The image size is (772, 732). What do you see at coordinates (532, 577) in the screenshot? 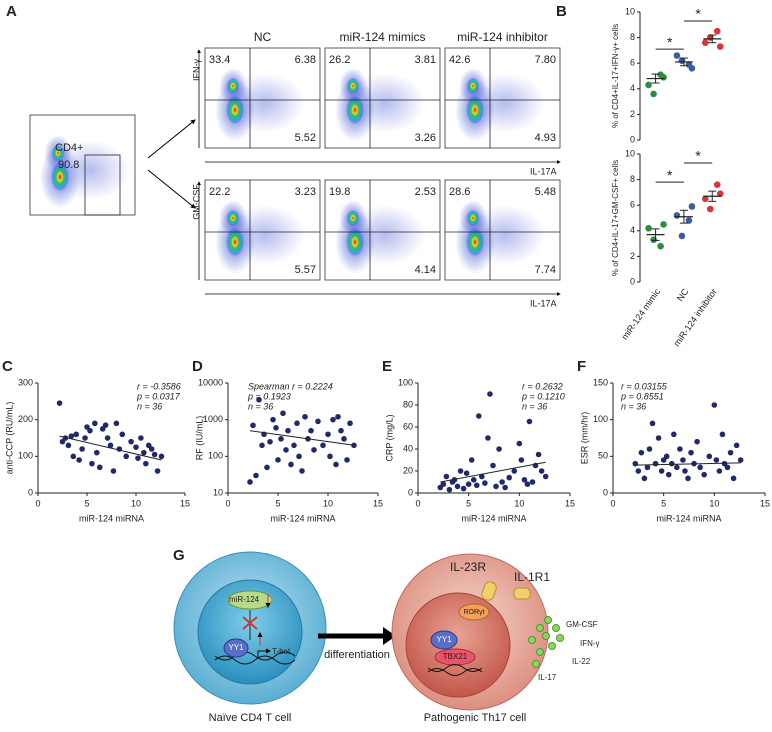
I see `receptor-label: IL-1R1` at bounding box center [532, 577].